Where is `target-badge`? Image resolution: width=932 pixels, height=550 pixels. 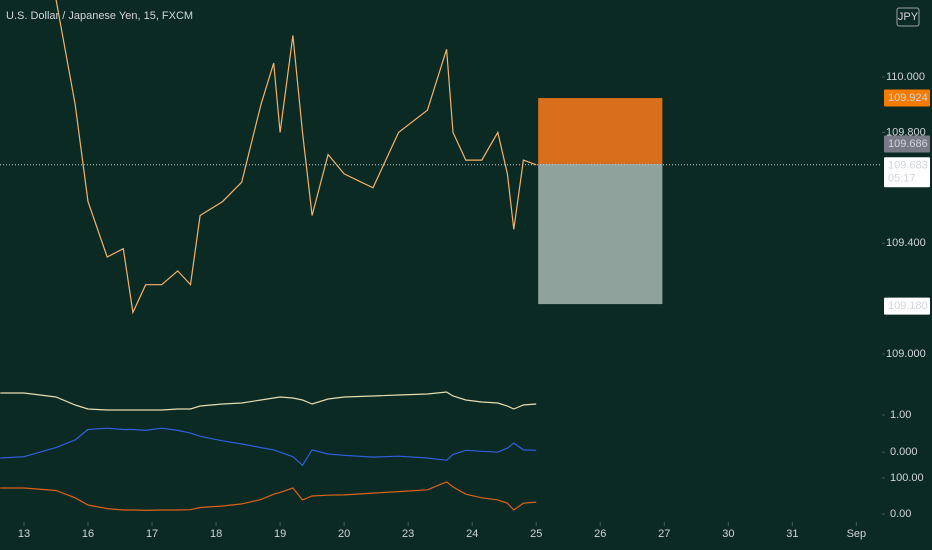
target-badge is located at coordinates (907, 98).